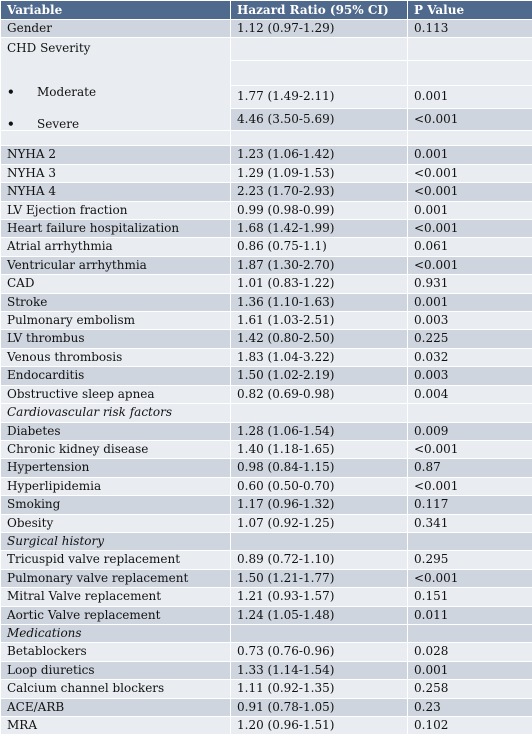 The height and width of the screenshot is (735, 532). I want to click on cell-hazard-ratio: 1.36 (1.10-1.63), so click(319, 302).